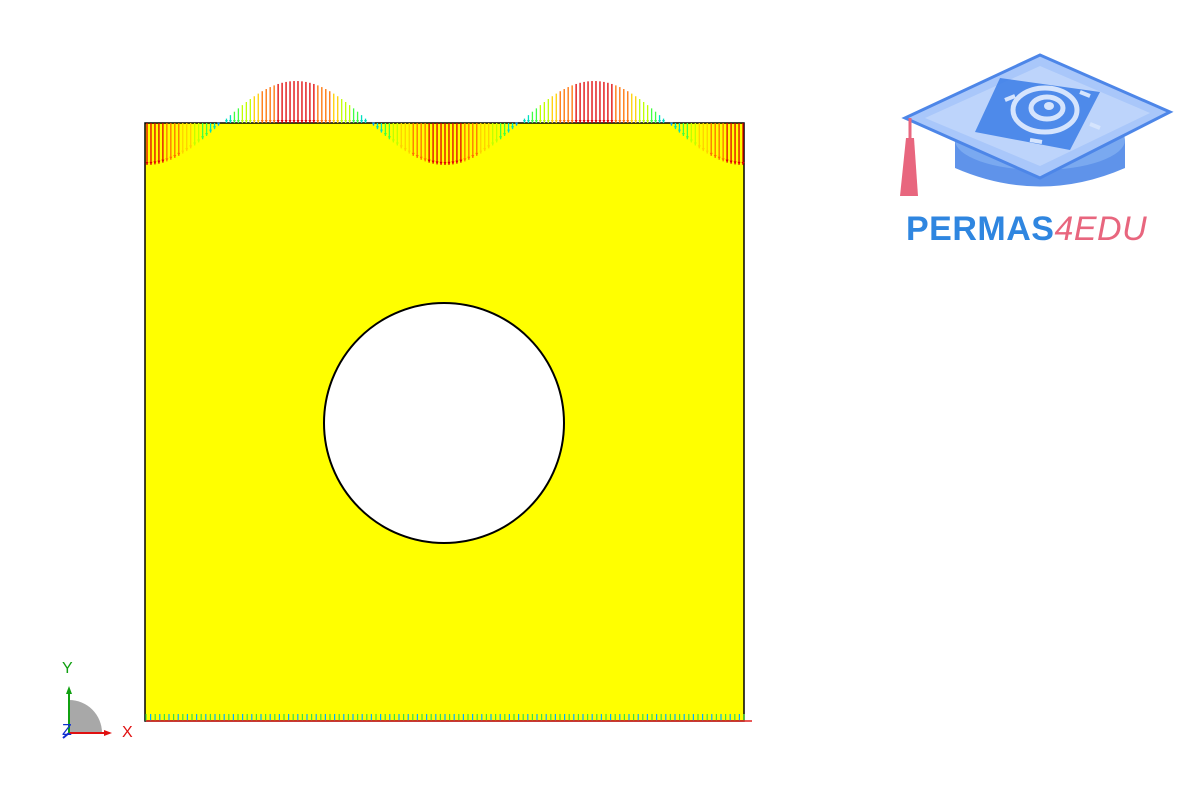 The height and width of the screenshot is (800, 1200). What do you see at coordinates (444, 423) in the screenshot?
I see `circular-hole` at bounding box center [444, 423].